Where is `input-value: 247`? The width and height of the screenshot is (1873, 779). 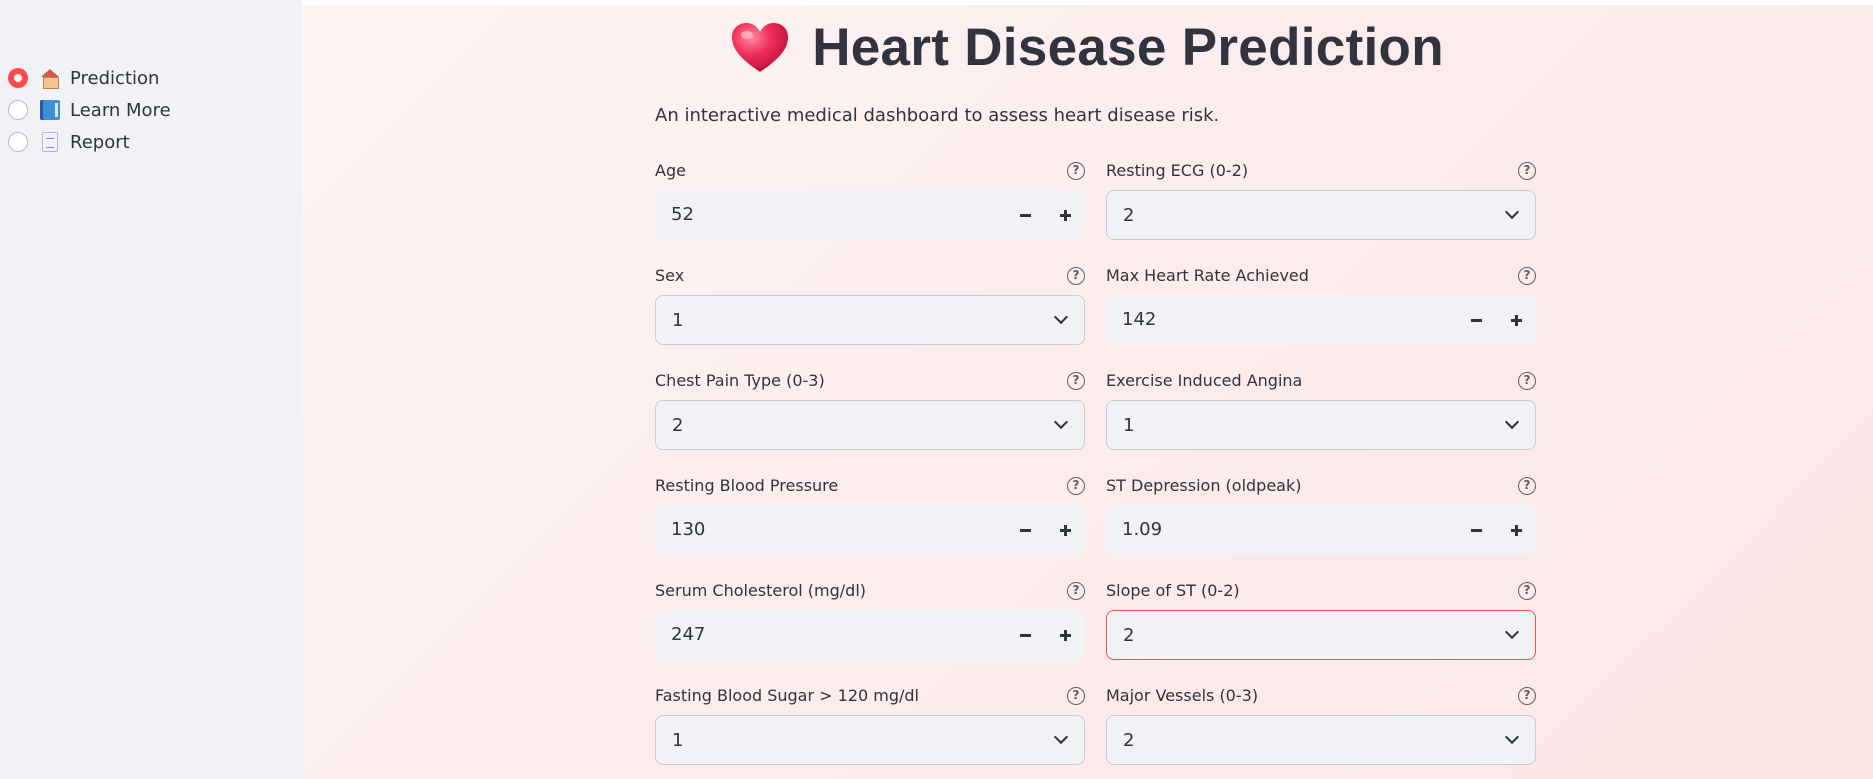 input-value: 247 is located at coordinates (688, 634).